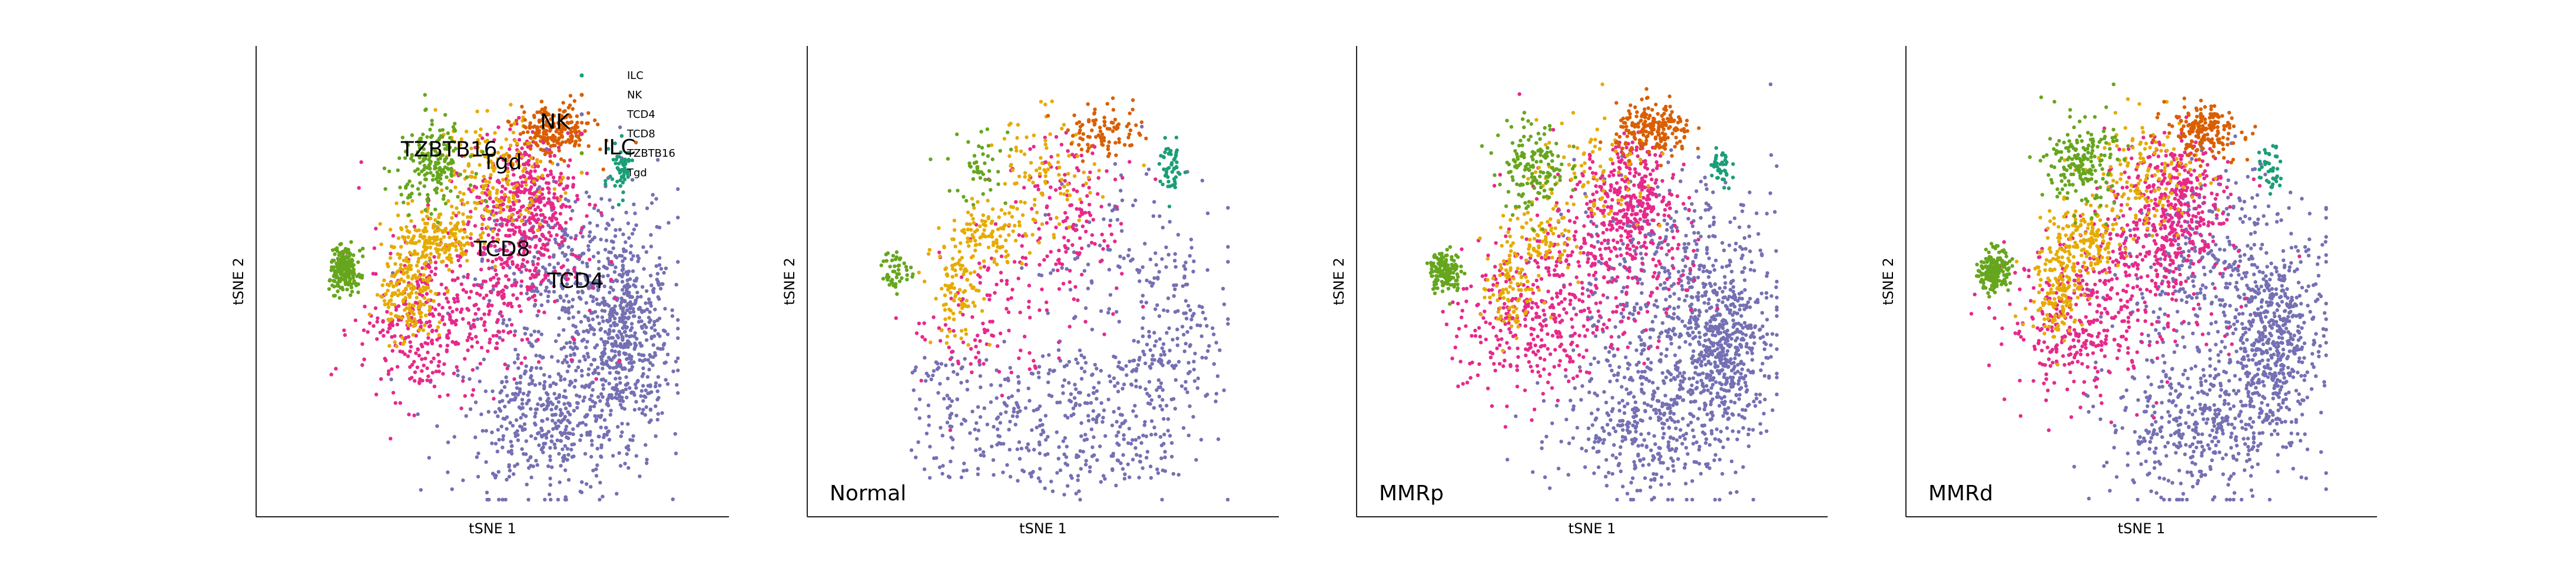 The image size is (2576, 571). I want to click on point-ILC, so click(1175, 183).